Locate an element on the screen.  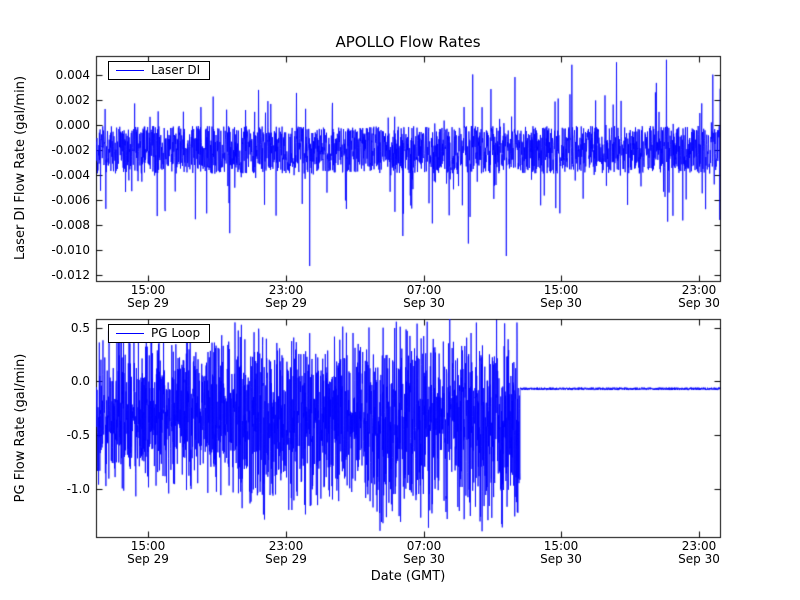
ytick-label: -0.012 is located at coordinates (70, 275).